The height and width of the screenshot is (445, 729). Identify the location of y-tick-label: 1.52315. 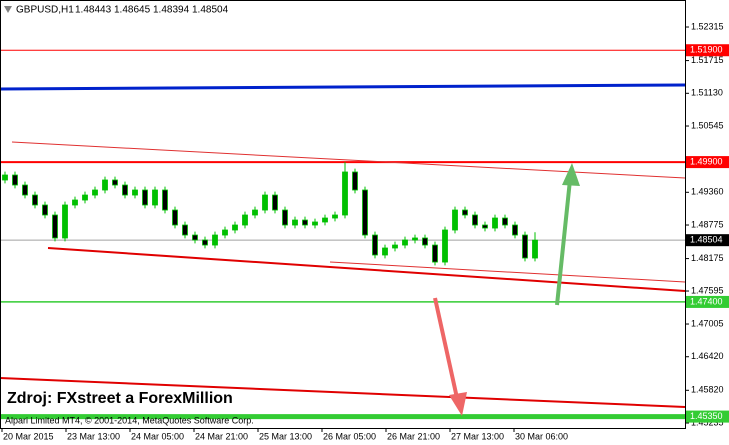
(707, 26).